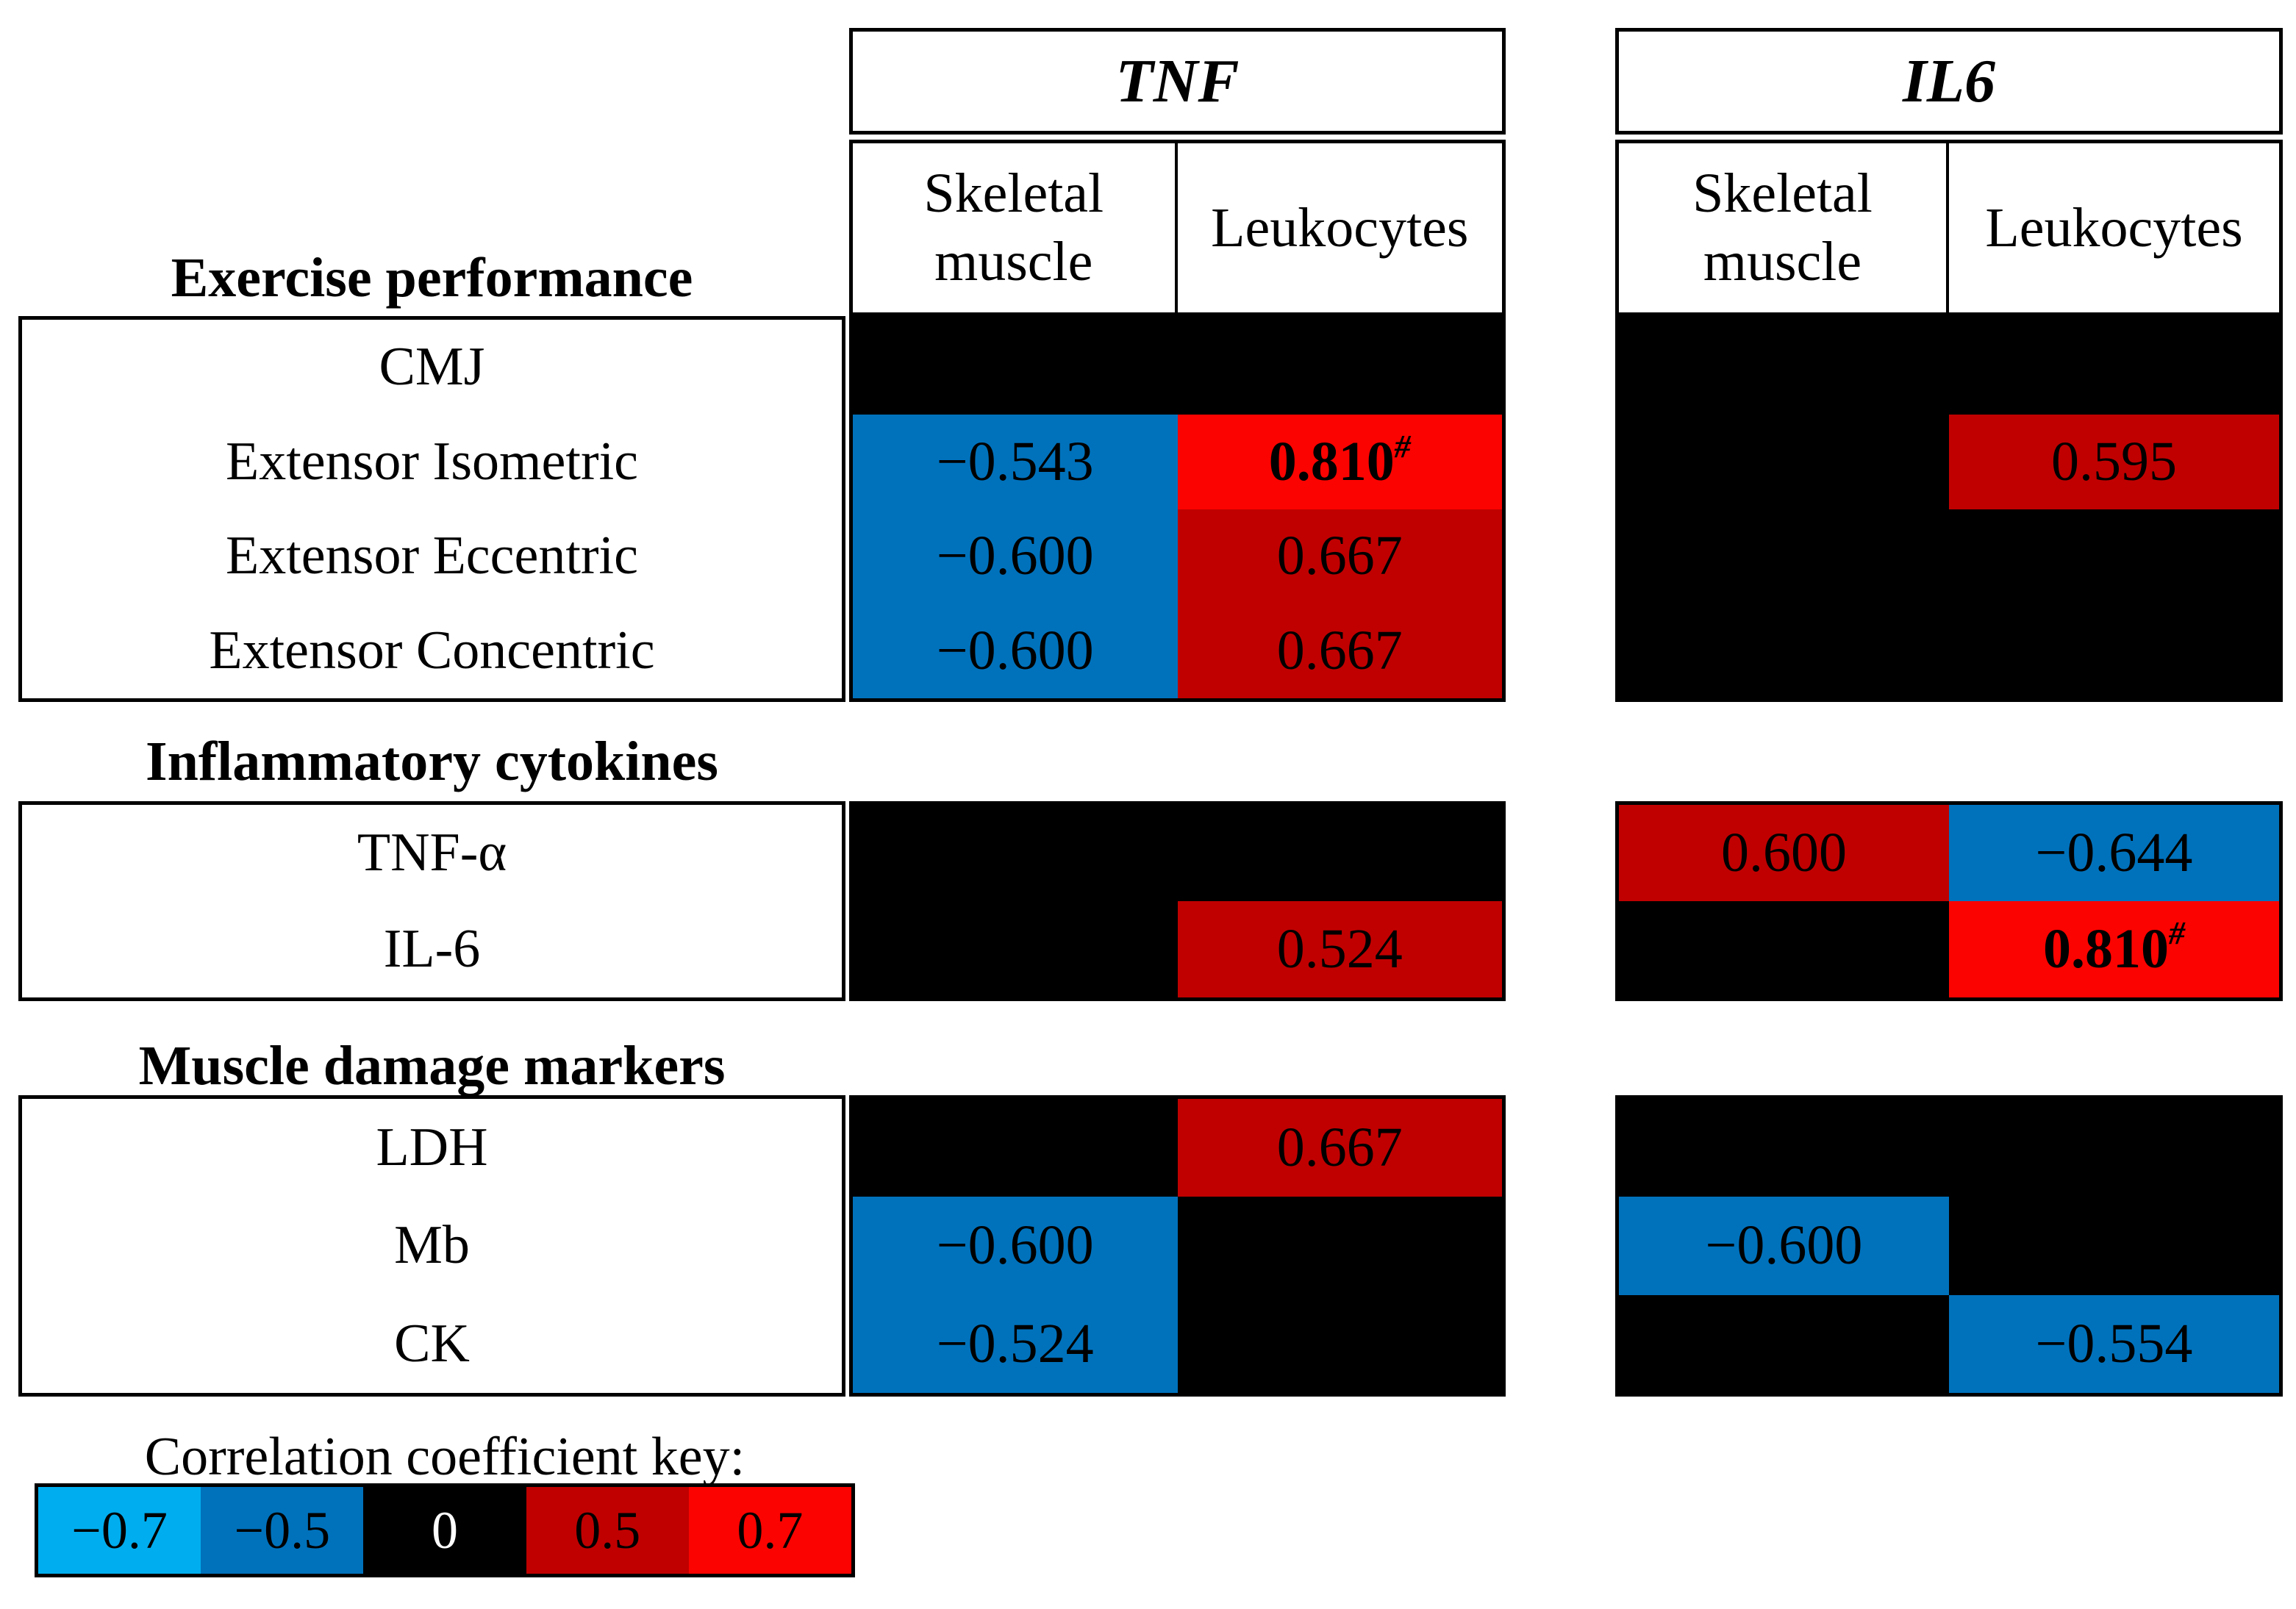 This screenshot has height=1609, width=2296. I want to click on il6-column-headers: Skeletal muscle Leukocytes, so click(1949, 228).